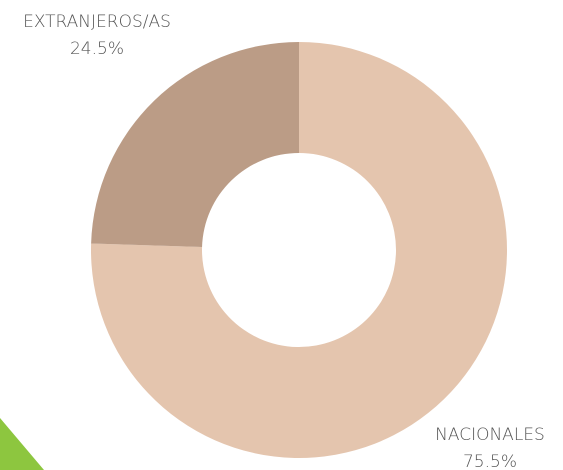  Describe the element at coordinates (97, 22) in the screenshot. I see `slice-label: EXTRANJEROS/AS` at that location.